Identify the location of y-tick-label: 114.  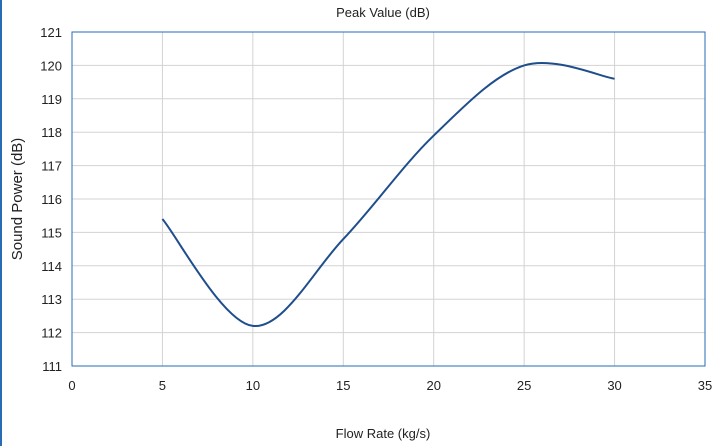
(51, 266).